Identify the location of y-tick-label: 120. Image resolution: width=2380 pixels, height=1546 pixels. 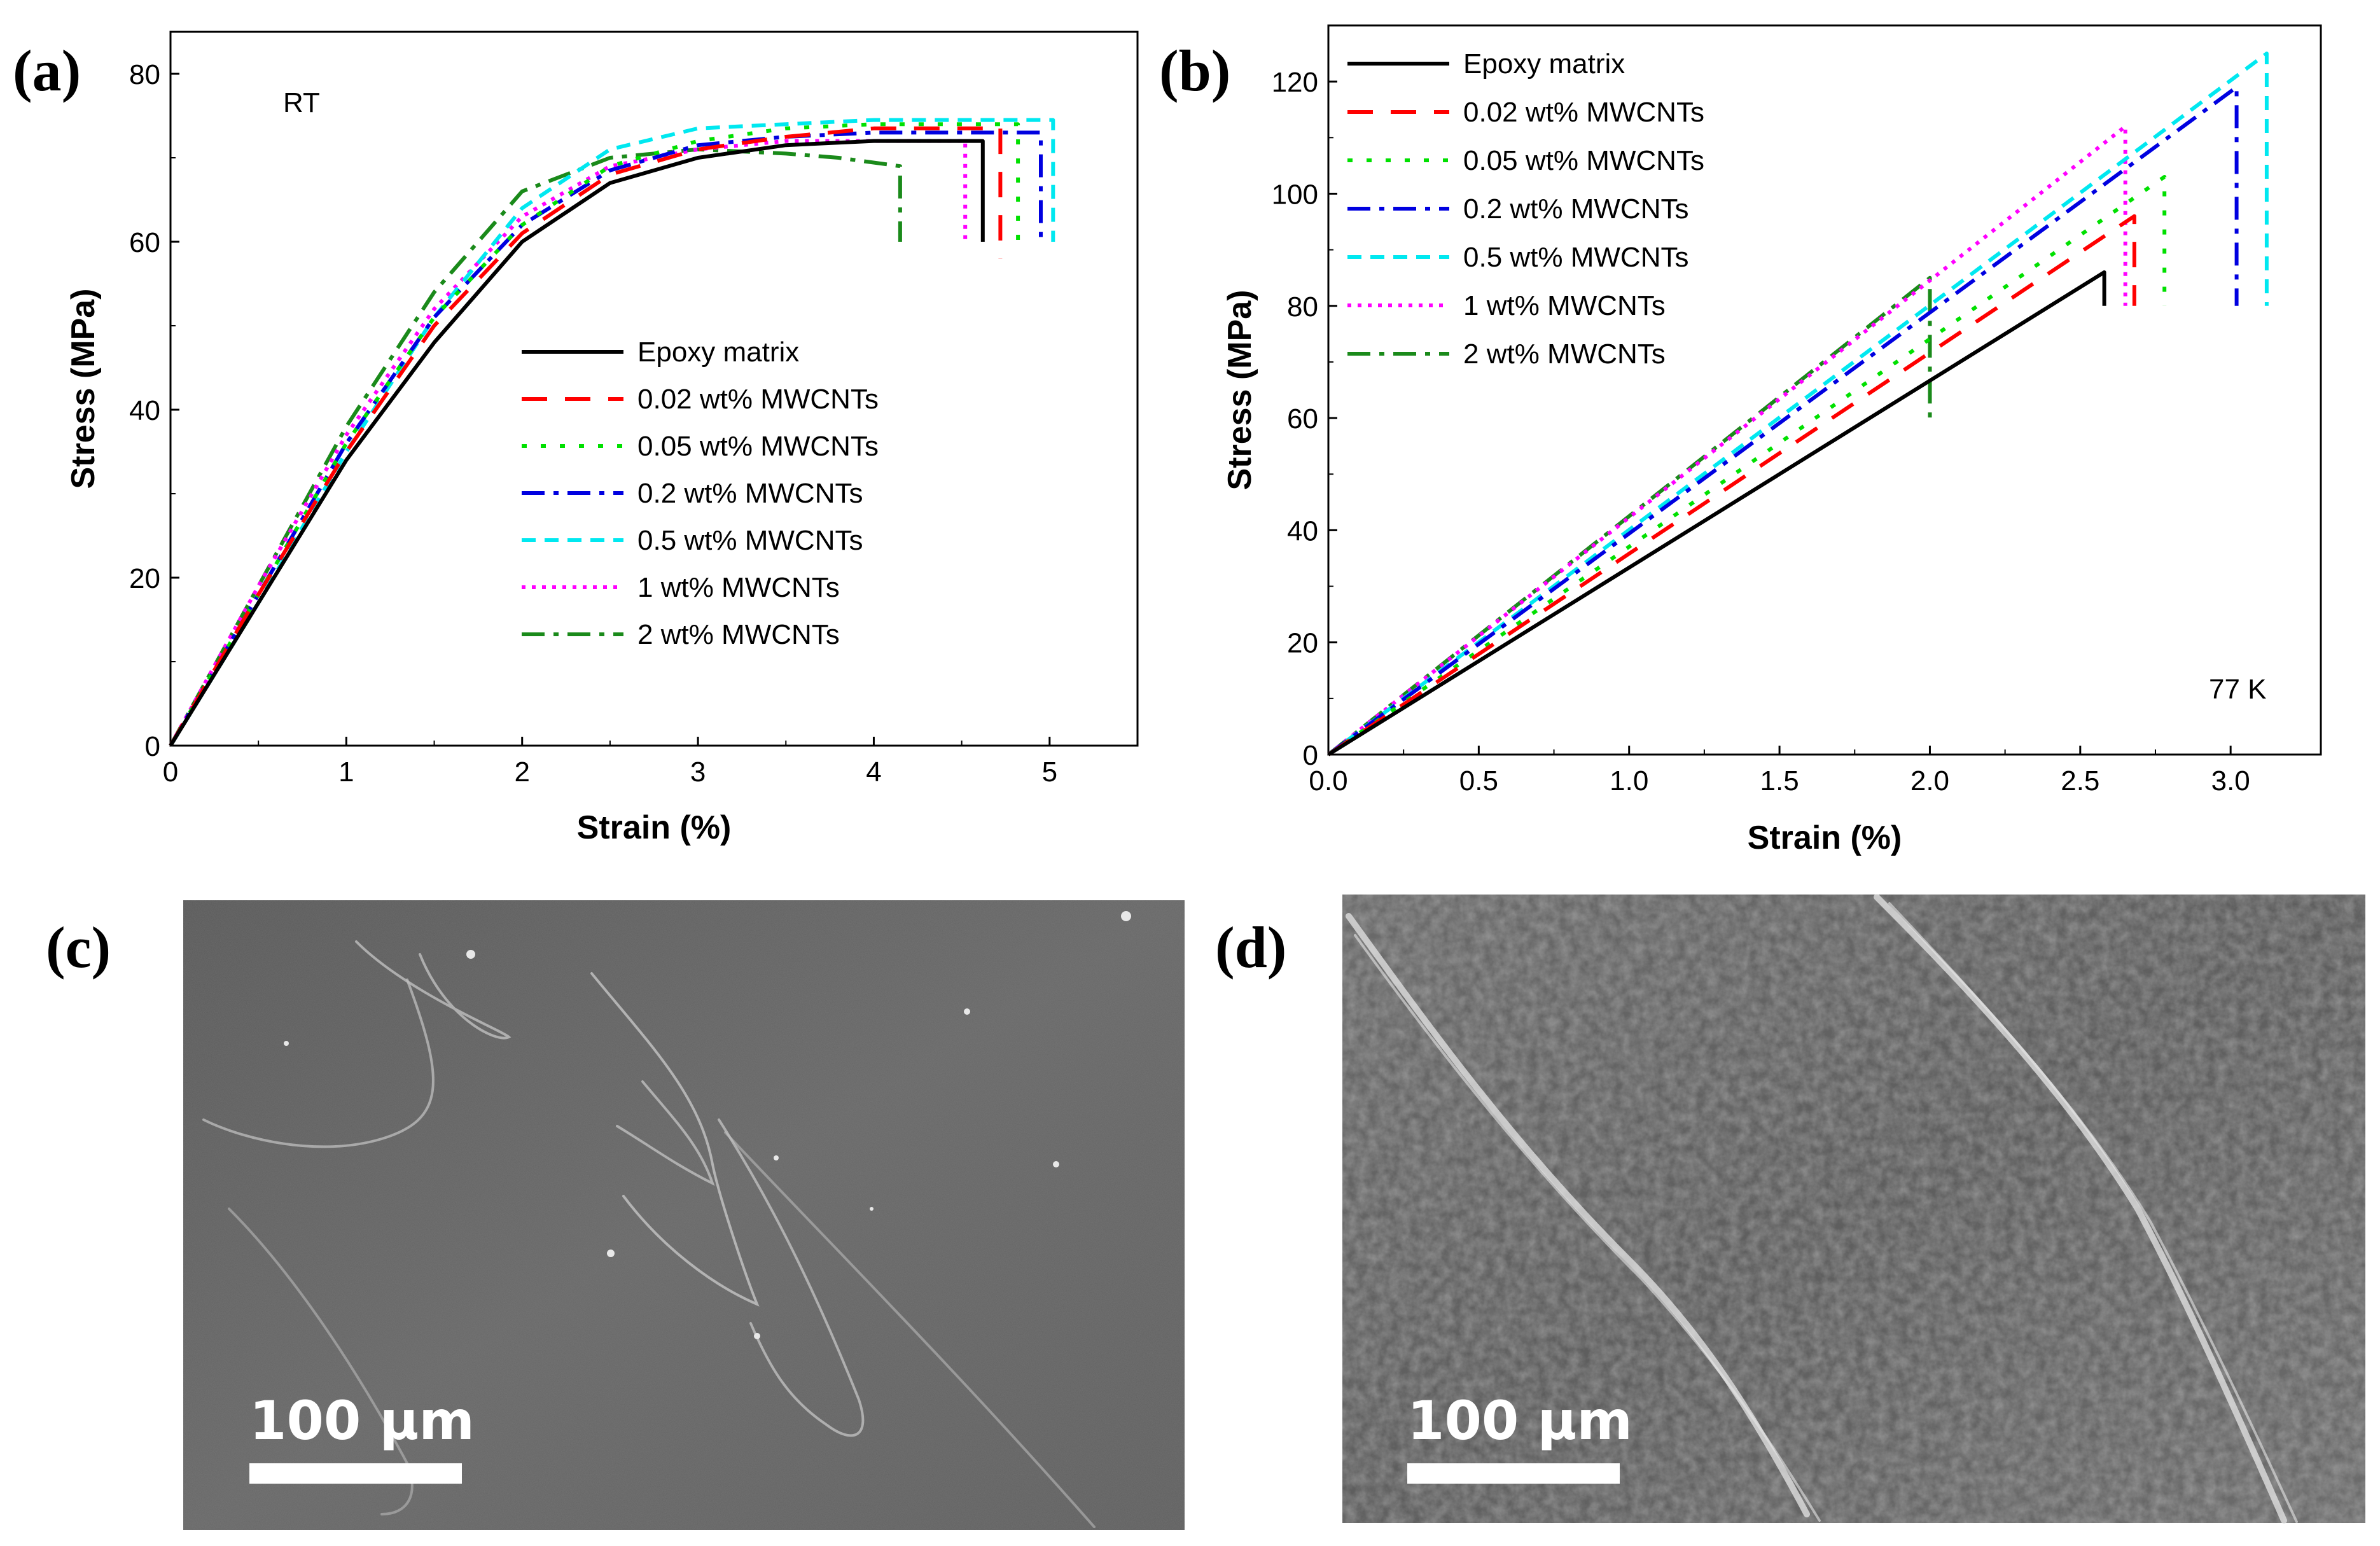
(1295, 82).